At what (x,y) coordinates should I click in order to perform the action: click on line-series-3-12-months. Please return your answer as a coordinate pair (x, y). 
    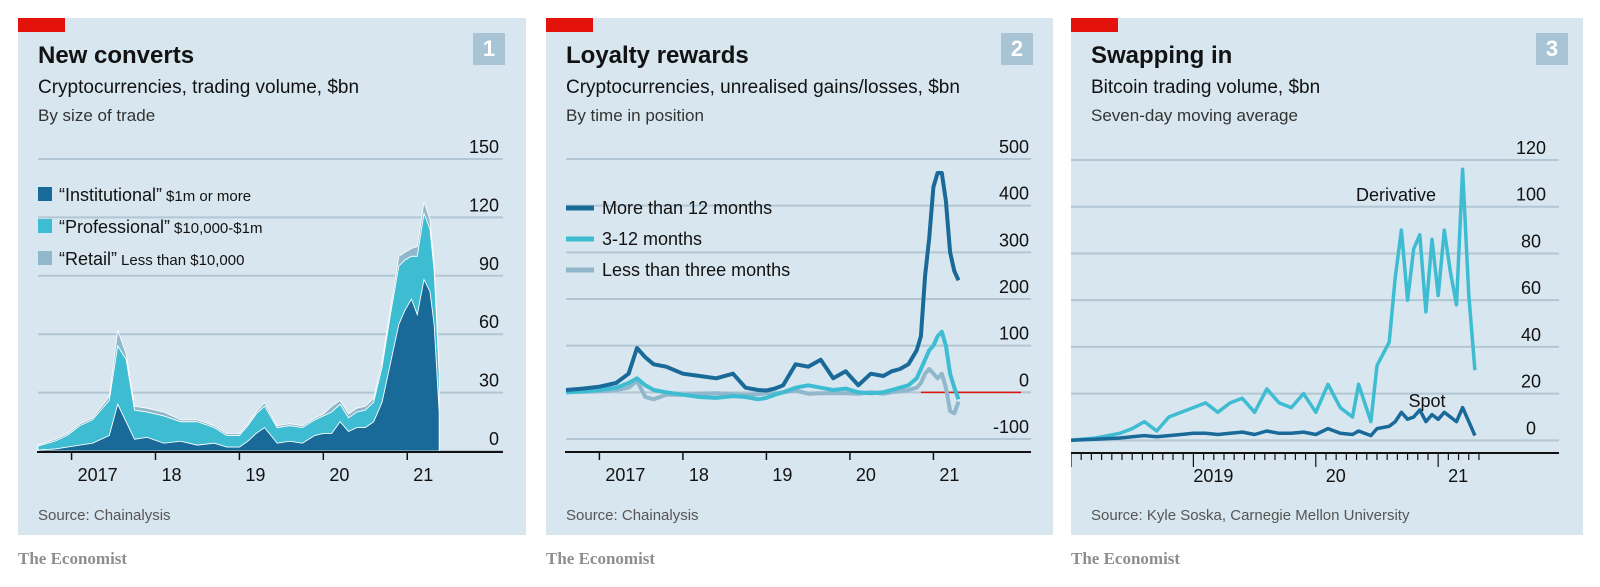
    Looking at the image, I should click on (763, 365).